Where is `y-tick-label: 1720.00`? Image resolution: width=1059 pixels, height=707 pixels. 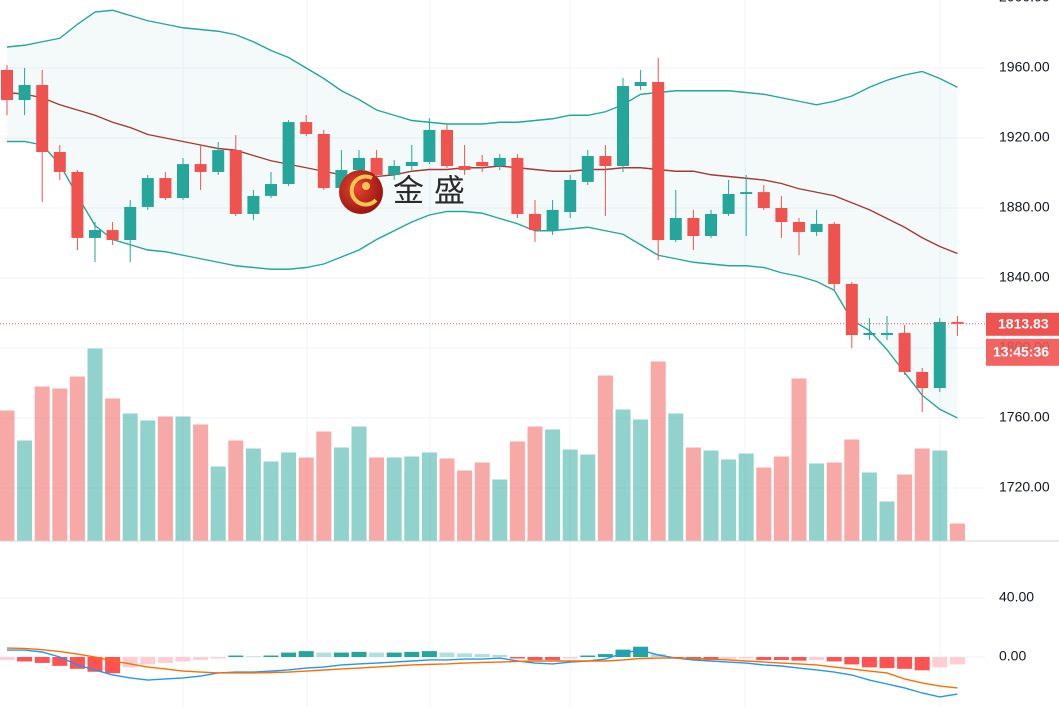 y-tick-label: 1720.00 is located at coordinates (1024, 487).